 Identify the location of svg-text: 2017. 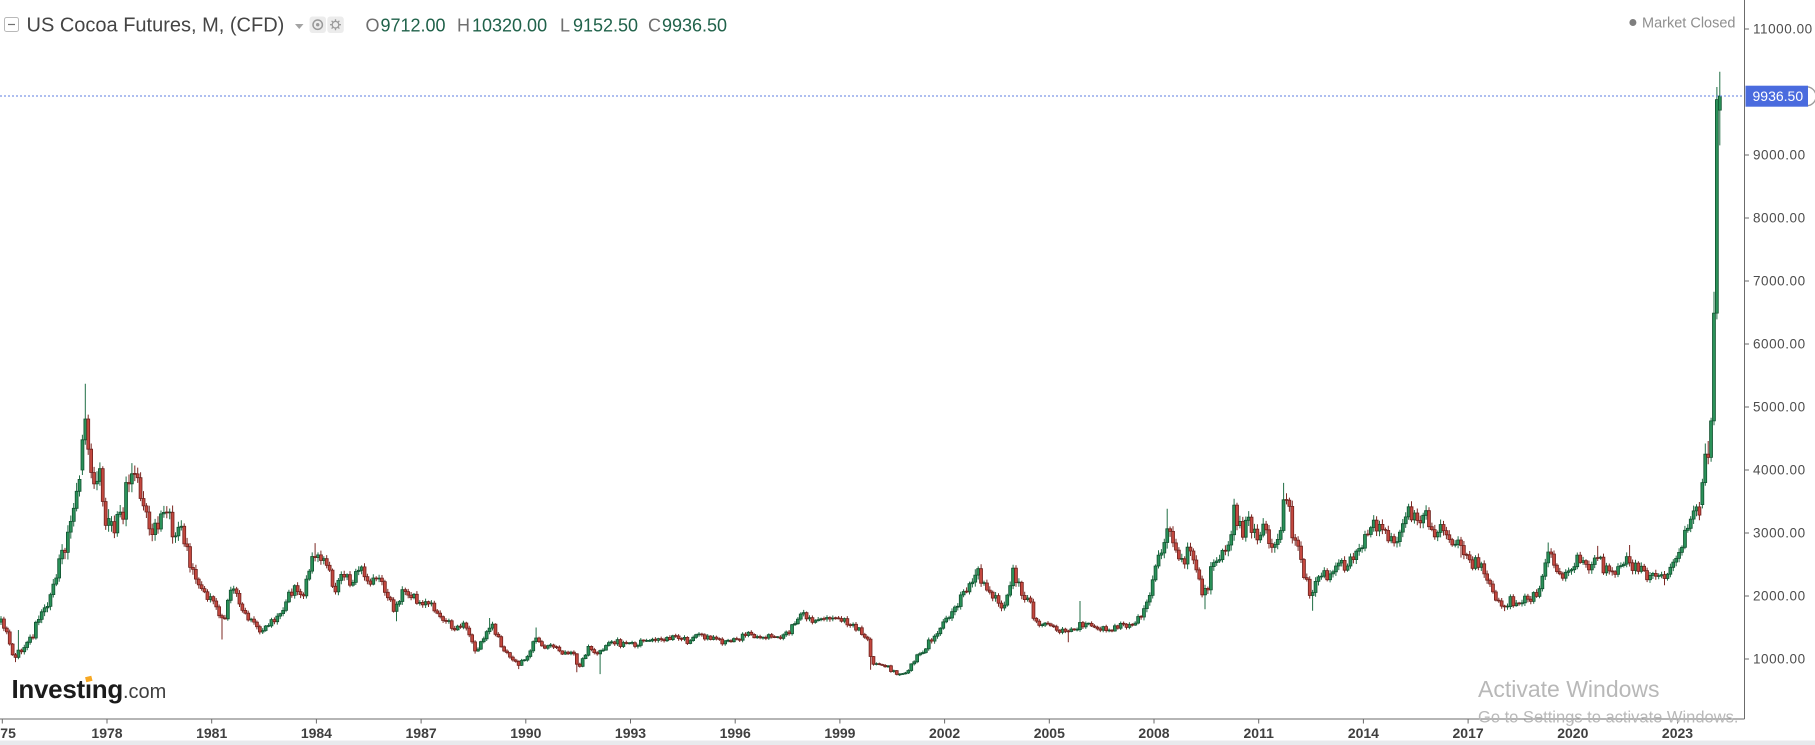
(1468, 733).